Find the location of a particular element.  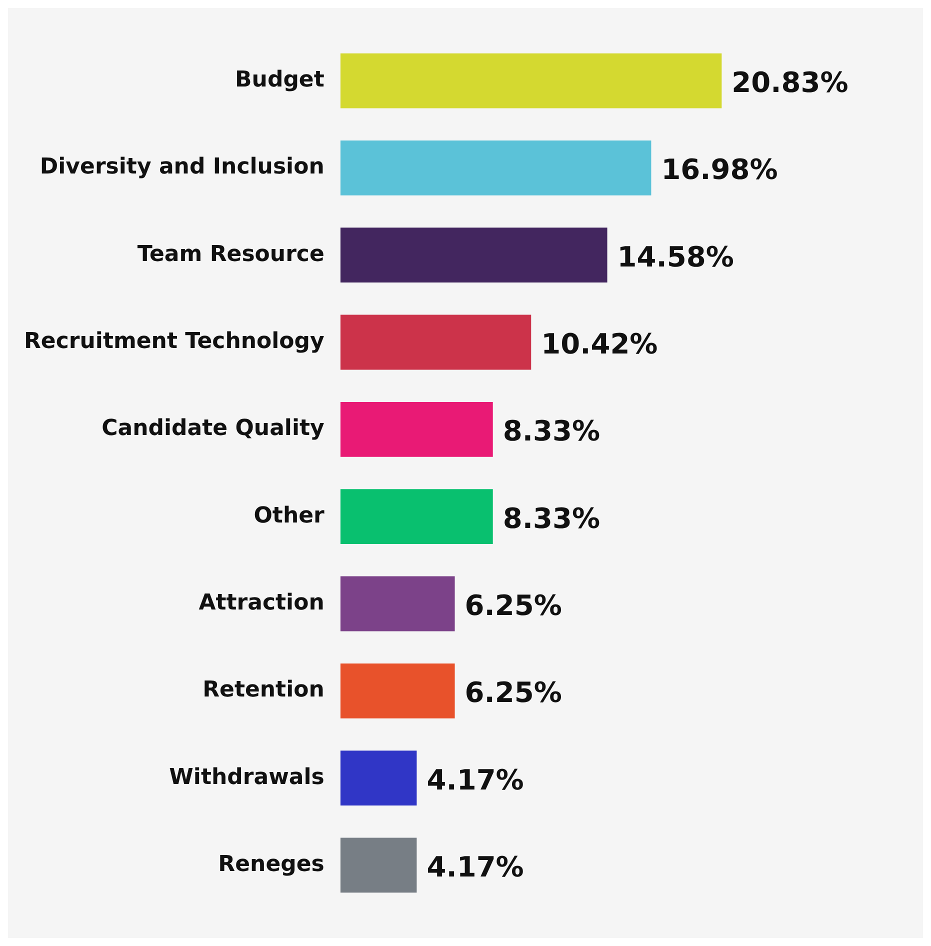

y-tick-label: Reneges is located at coordinates (271, 864).